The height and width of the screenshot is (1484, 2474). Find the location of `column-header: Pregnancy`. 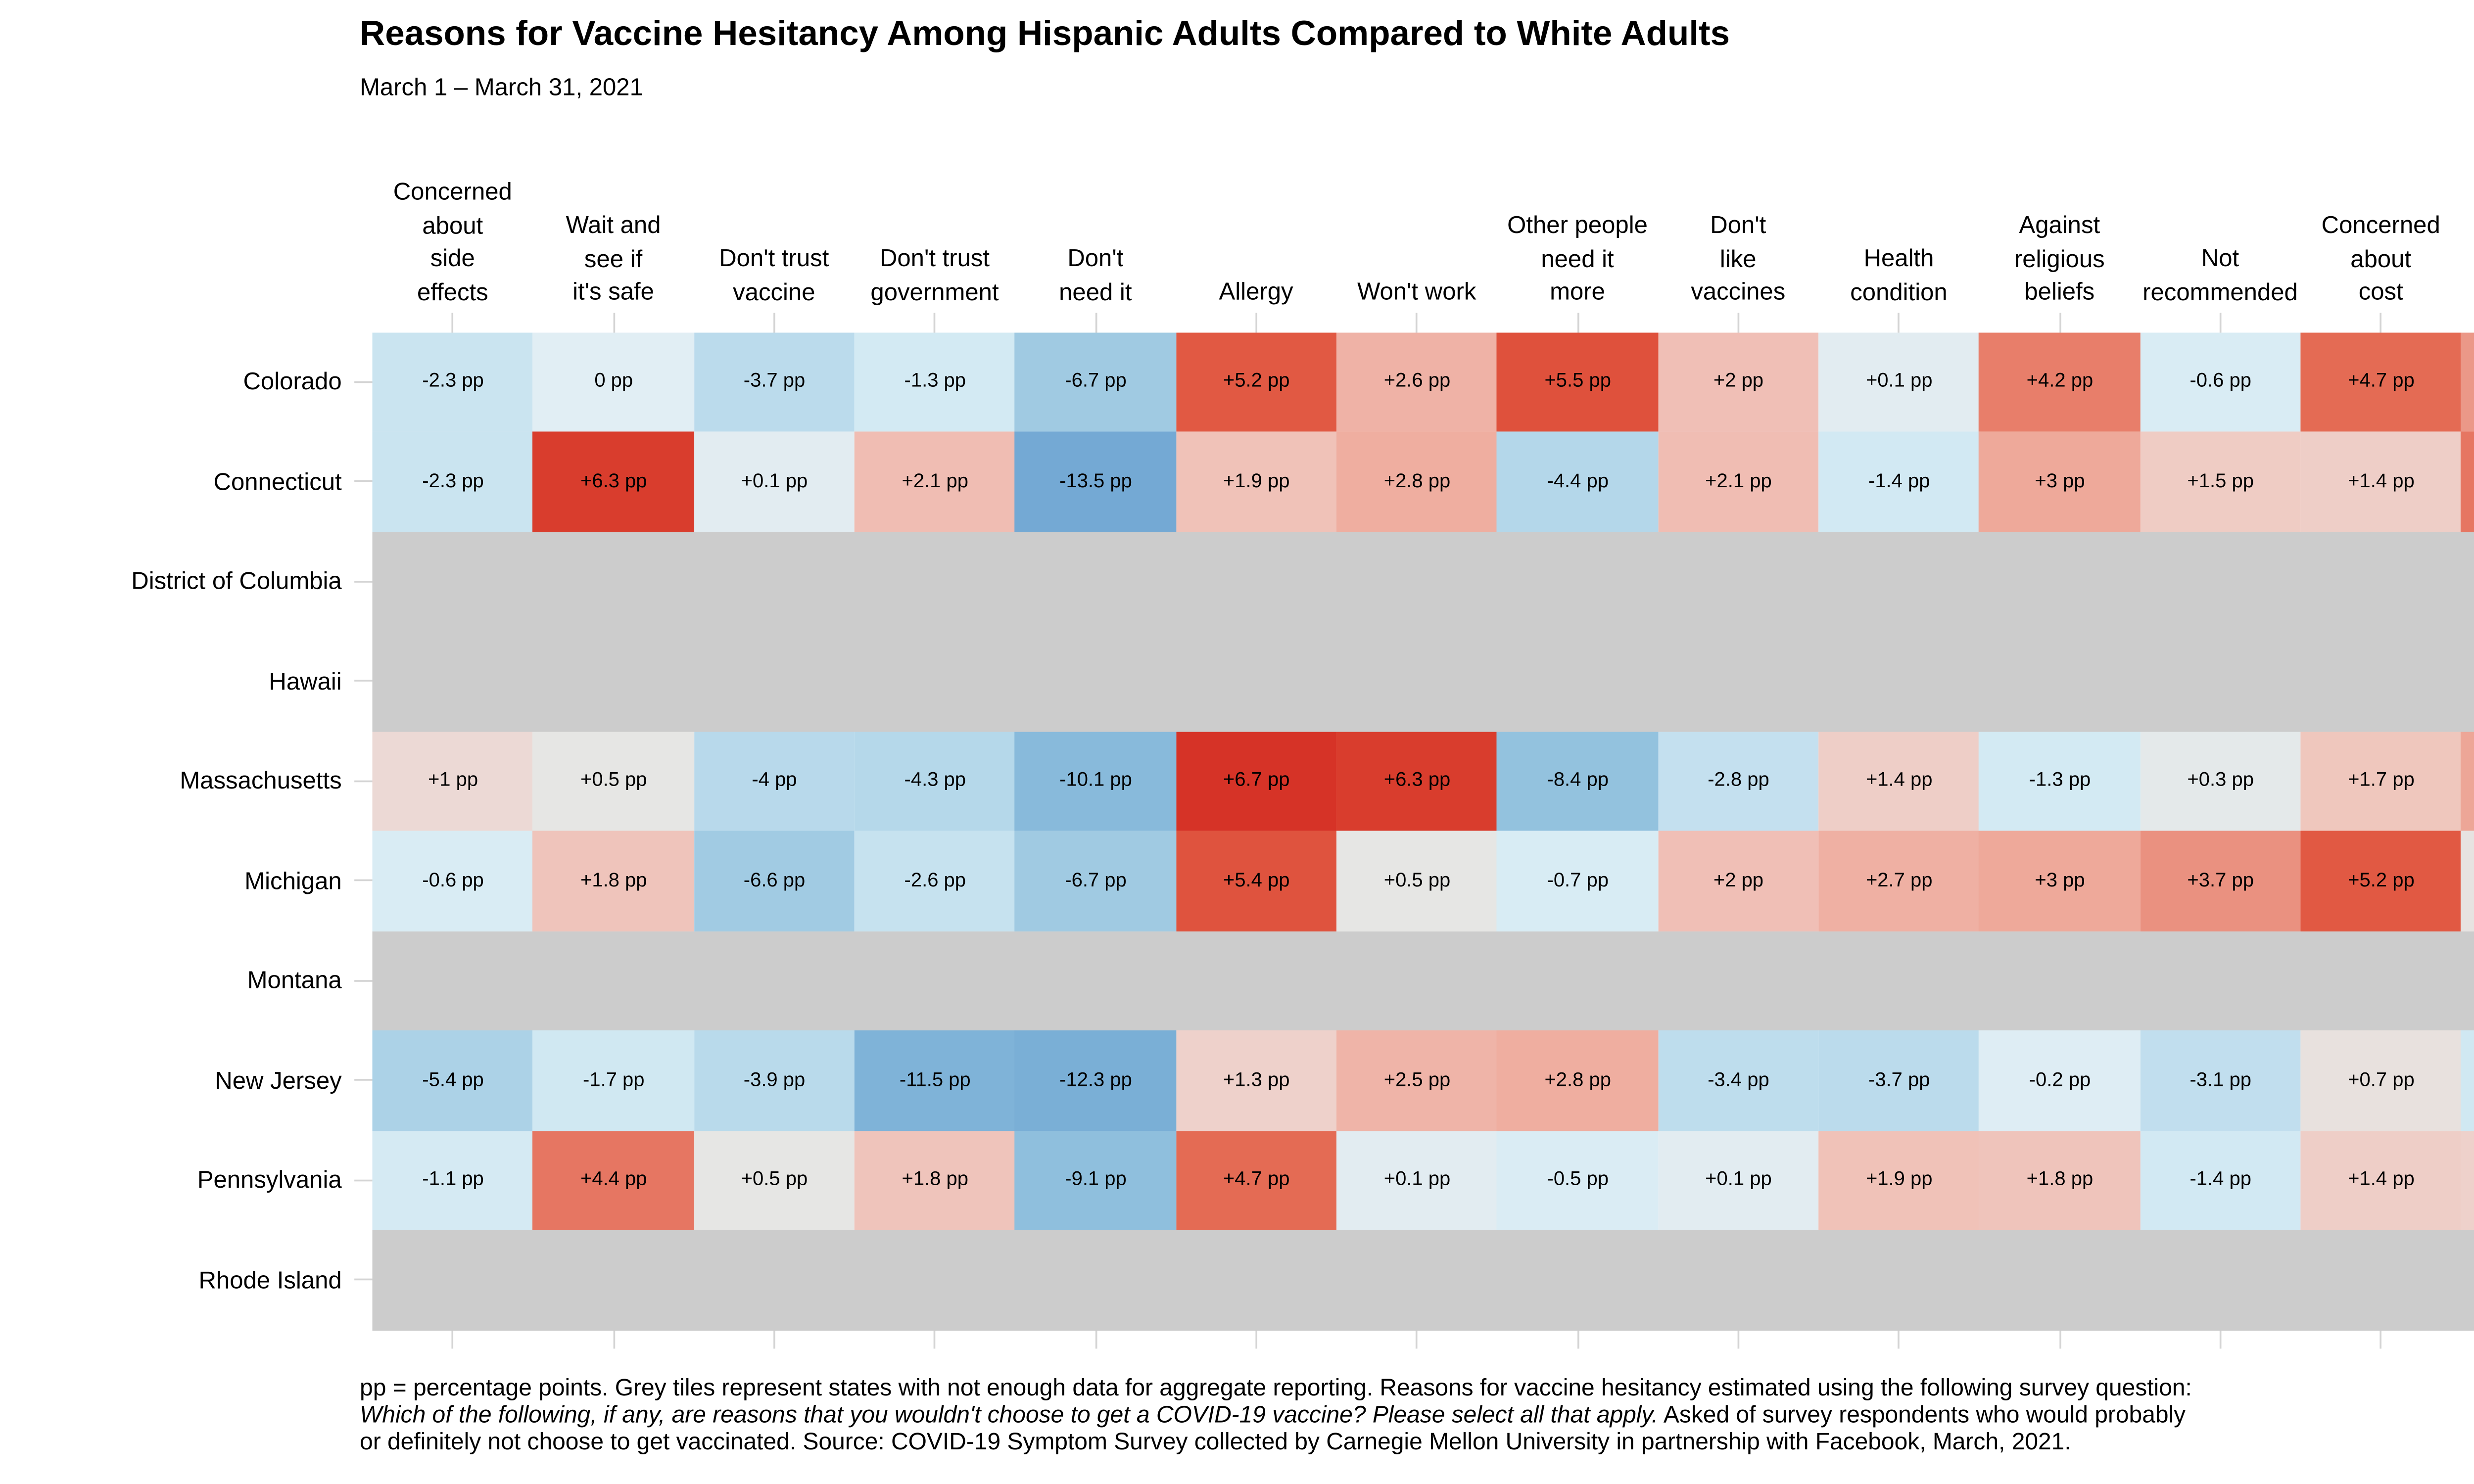

column-header: Pregnancy is located at coordinates (2453, 292).